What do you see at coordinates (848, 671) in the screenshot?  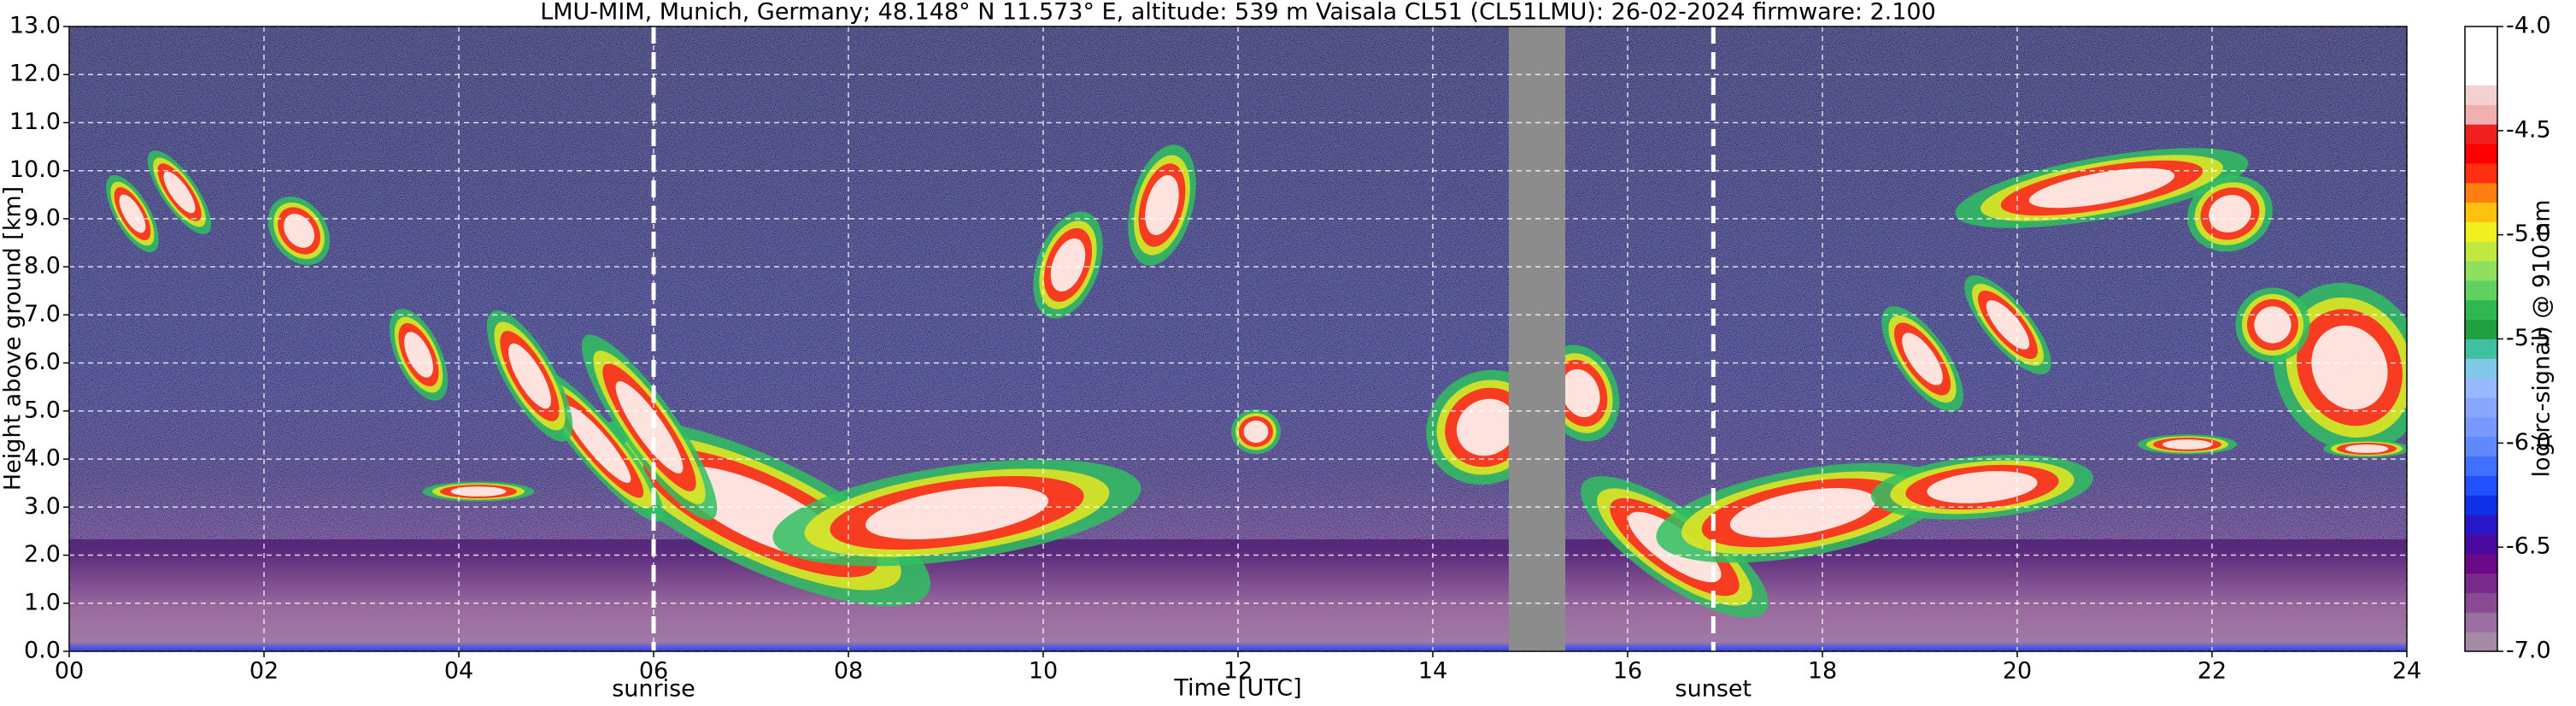 I see `x-tick-label: 08` at bounding box center [848, 671].